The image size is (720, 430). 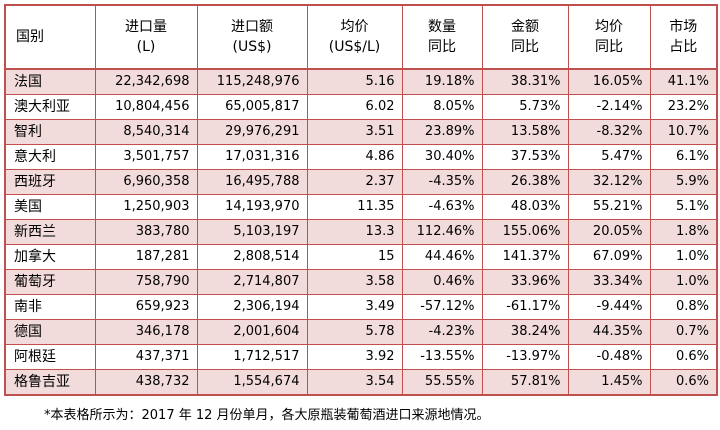 What do you see at coordinates (146, 157) in the screenshot?
I see `volume-cell: 3,501,757` at bounding box center [146, 157].